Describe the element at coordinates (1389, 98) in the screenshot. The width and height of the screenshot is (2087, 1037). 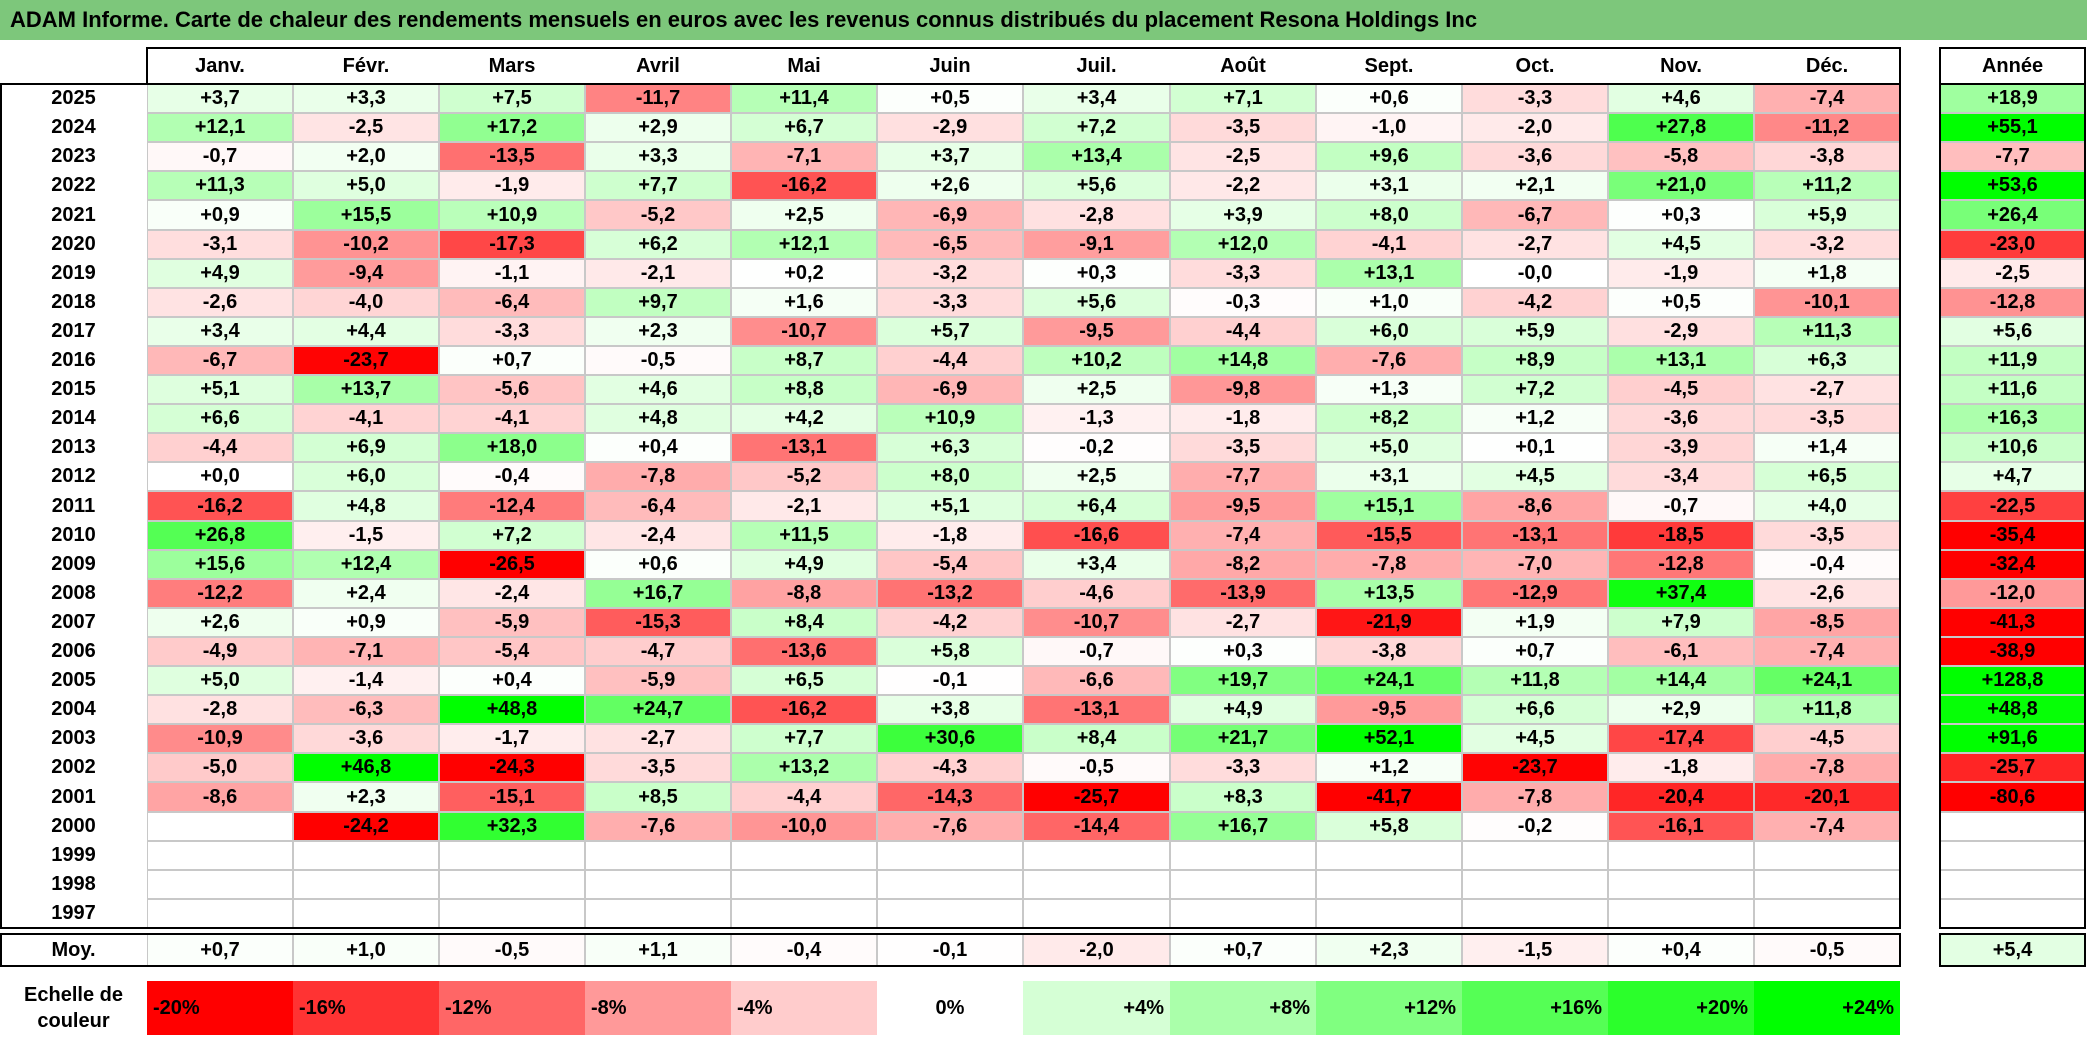
I see `heatmap-cell: +0,6` at that location.